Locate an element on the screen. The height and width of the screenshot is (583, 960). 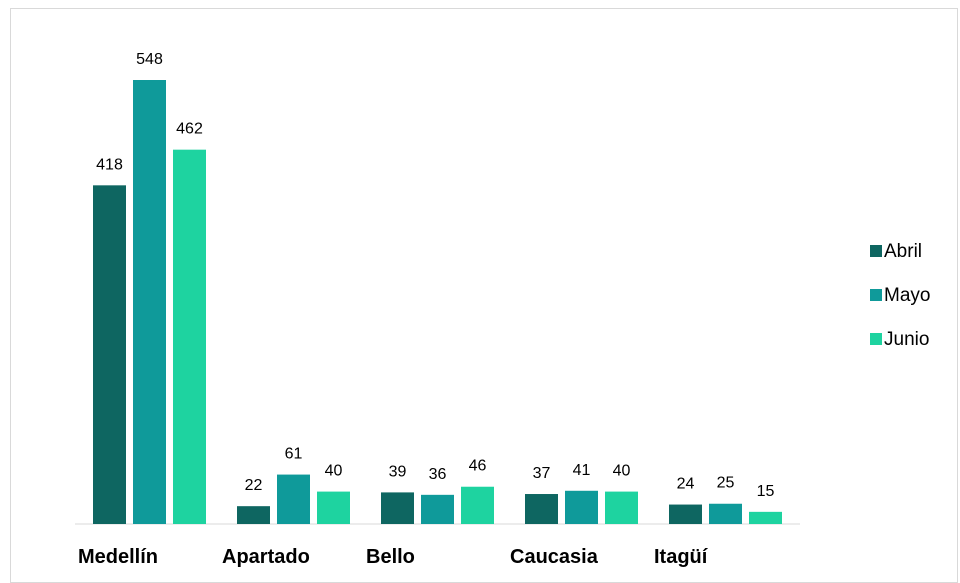
value-label: 61 is located at coordinates (294, 454).